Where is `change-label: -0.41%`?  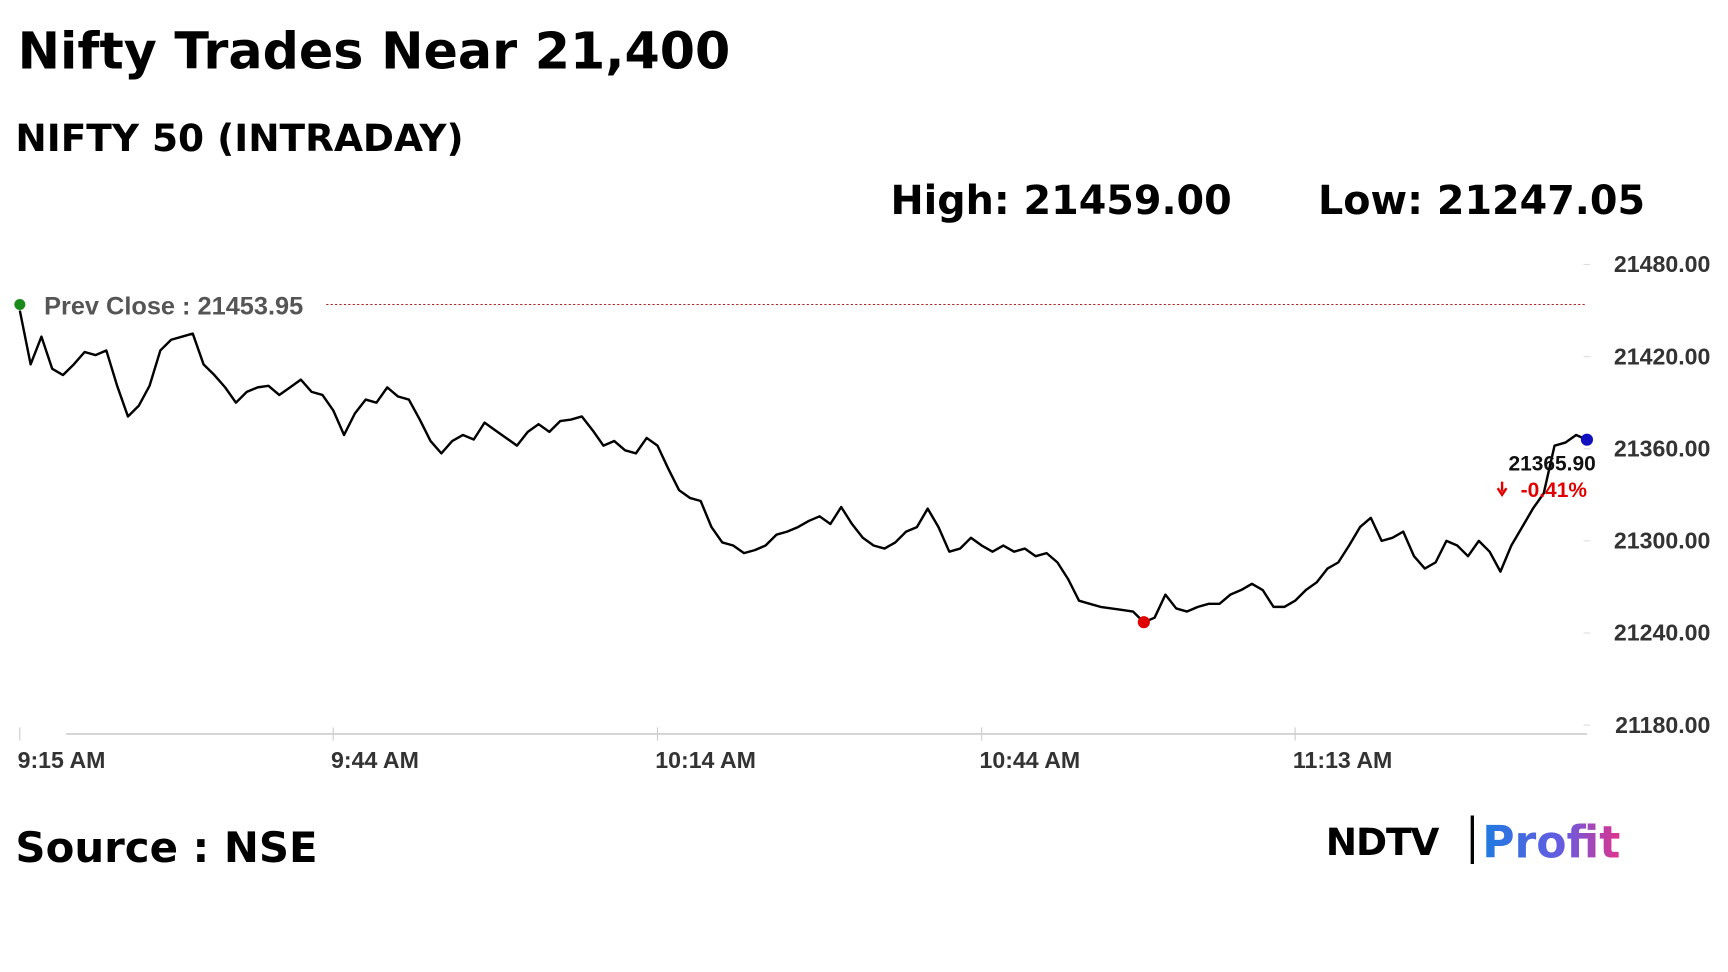 change-label: -0.41% is located at coordinates (1554, 490).